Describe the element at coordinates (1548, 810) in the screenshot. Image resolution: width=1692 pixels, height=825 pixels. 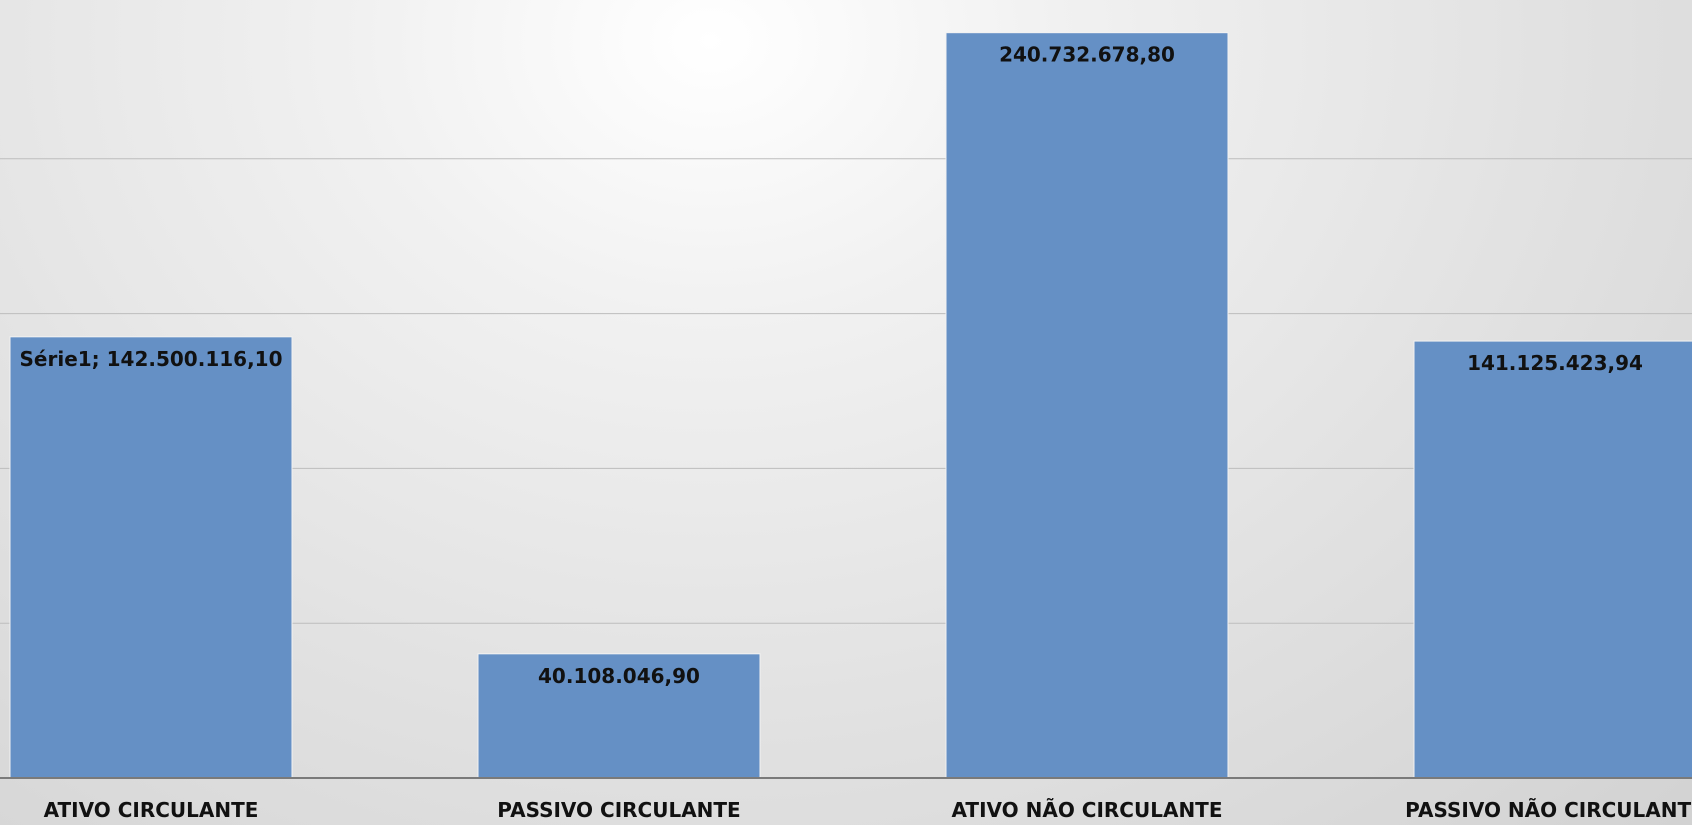
I see `category-label: PASSIVO NÃO CIRCULANTE` at that location.